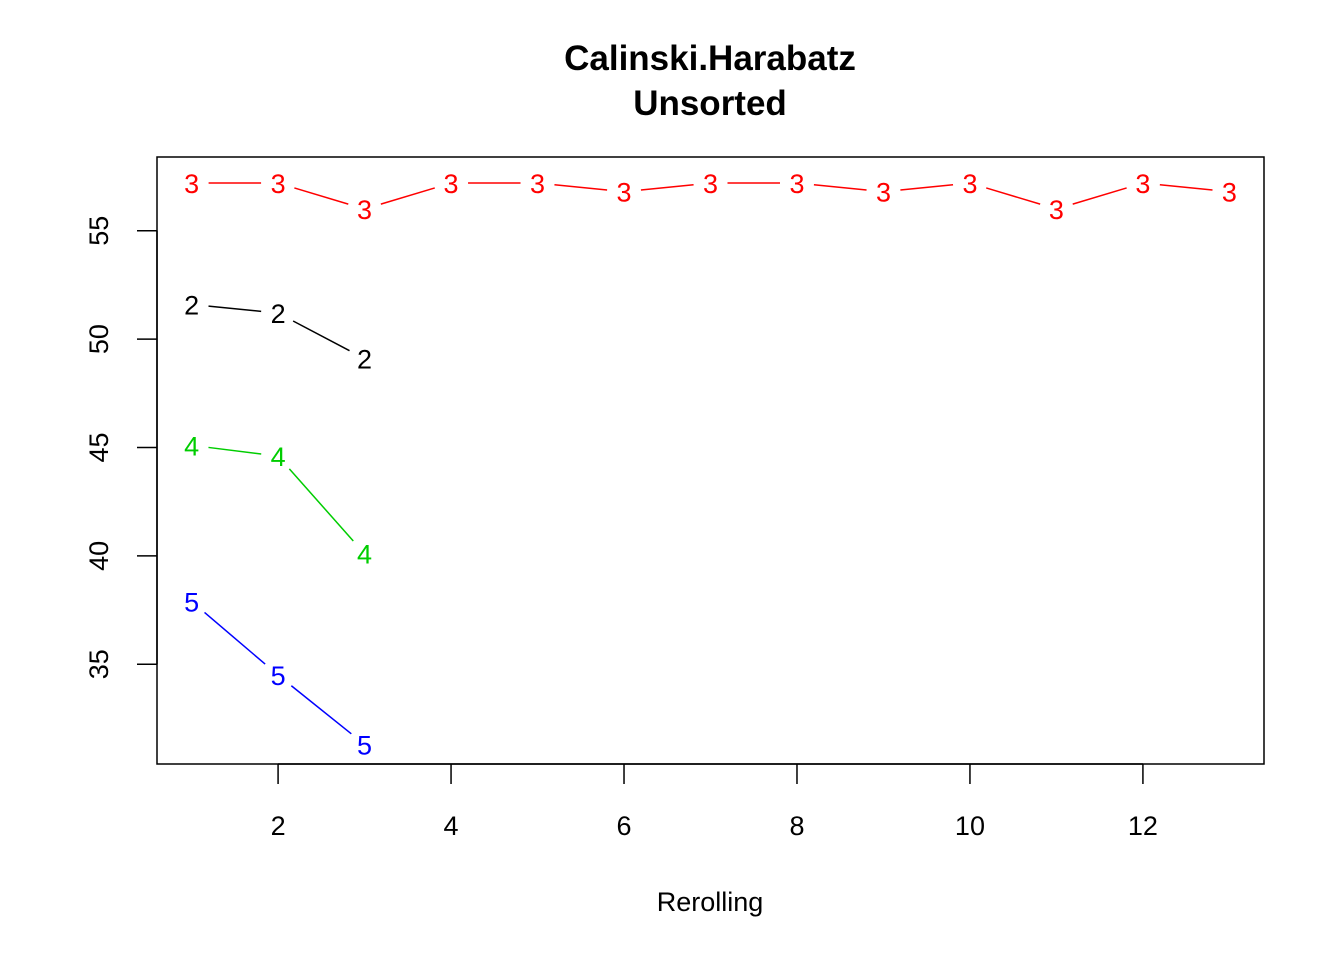 This screenshot has height=960, width=1344. I want to click on series-4: 4 4 4, so click(278, 500).